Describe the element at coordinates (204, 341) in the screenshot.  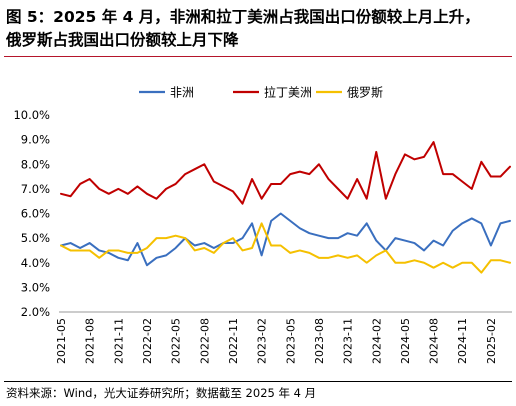
I see `x-tick-label: 2022-08` at that location.